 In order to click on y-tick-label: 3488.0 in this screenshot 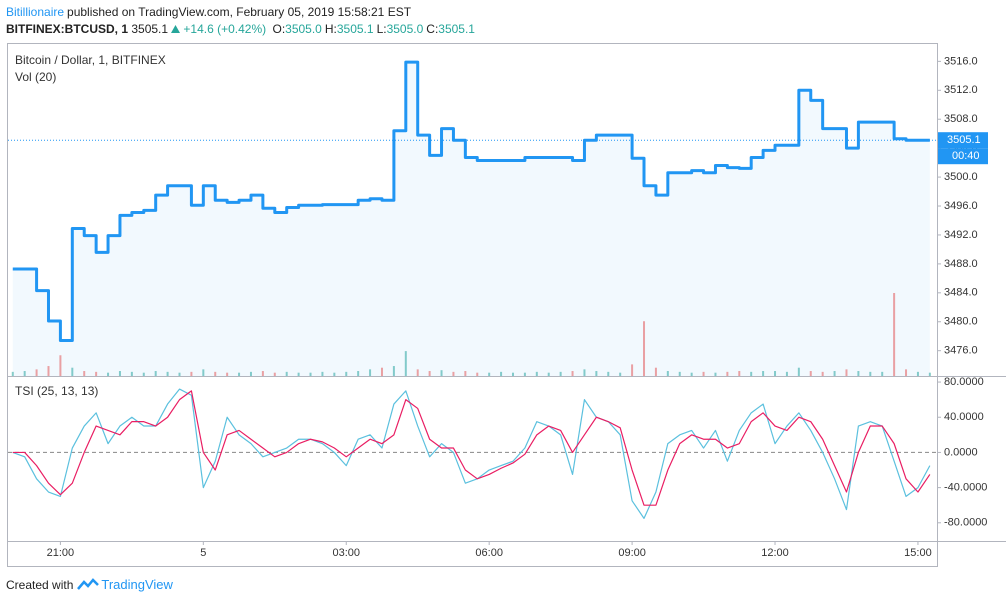, I will do `click(961, 264)`.